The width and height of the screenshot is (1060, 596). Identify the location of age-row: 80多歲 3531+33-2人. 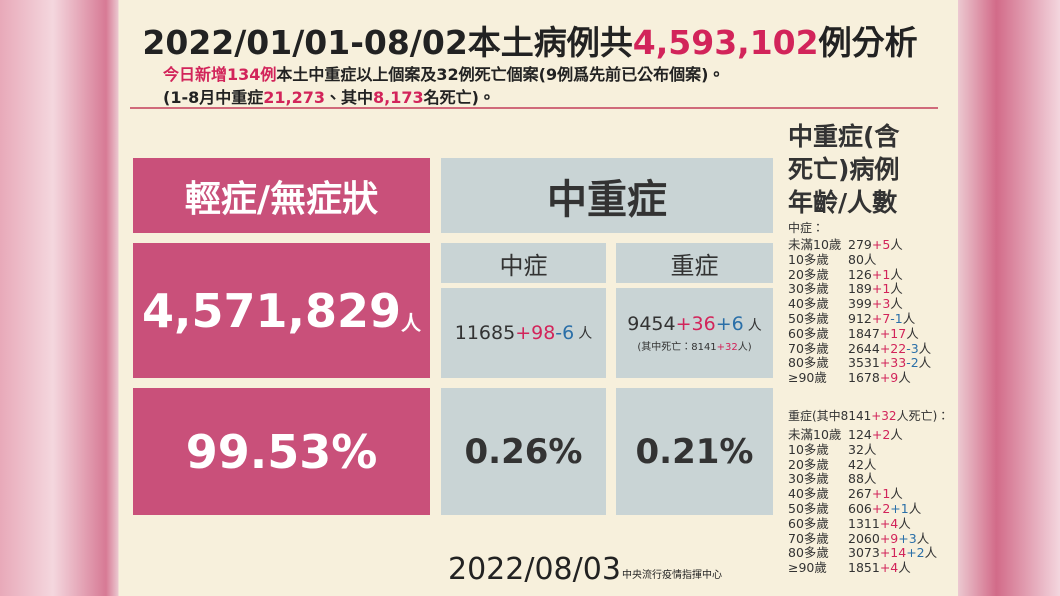
(859, 361).